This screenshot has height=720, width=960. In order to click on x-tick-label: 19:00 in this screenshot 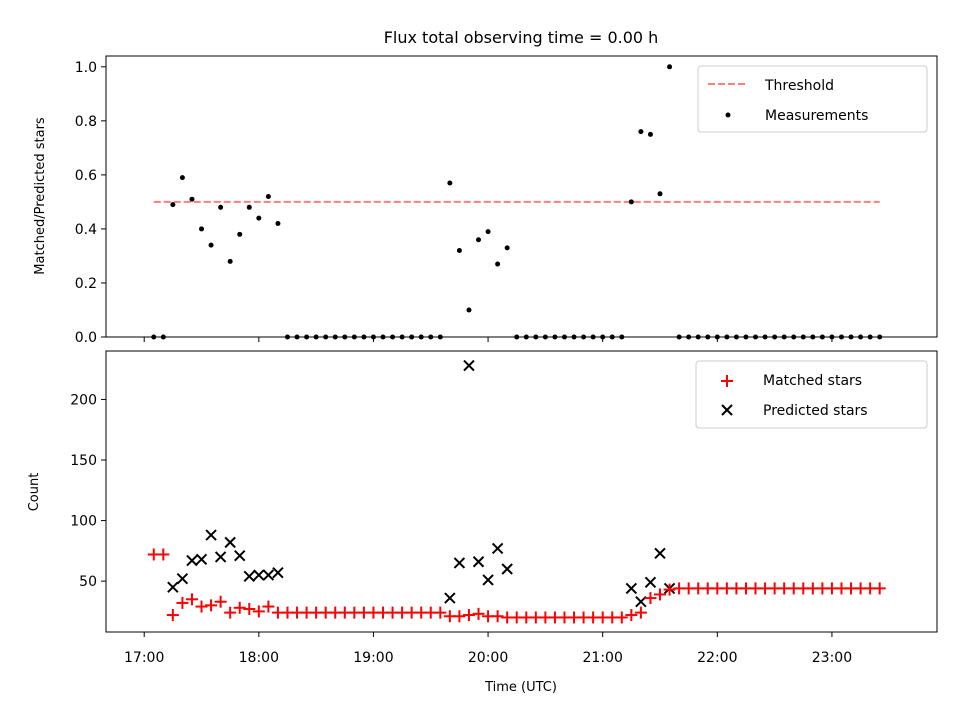, I will do `click(373, 658)`.